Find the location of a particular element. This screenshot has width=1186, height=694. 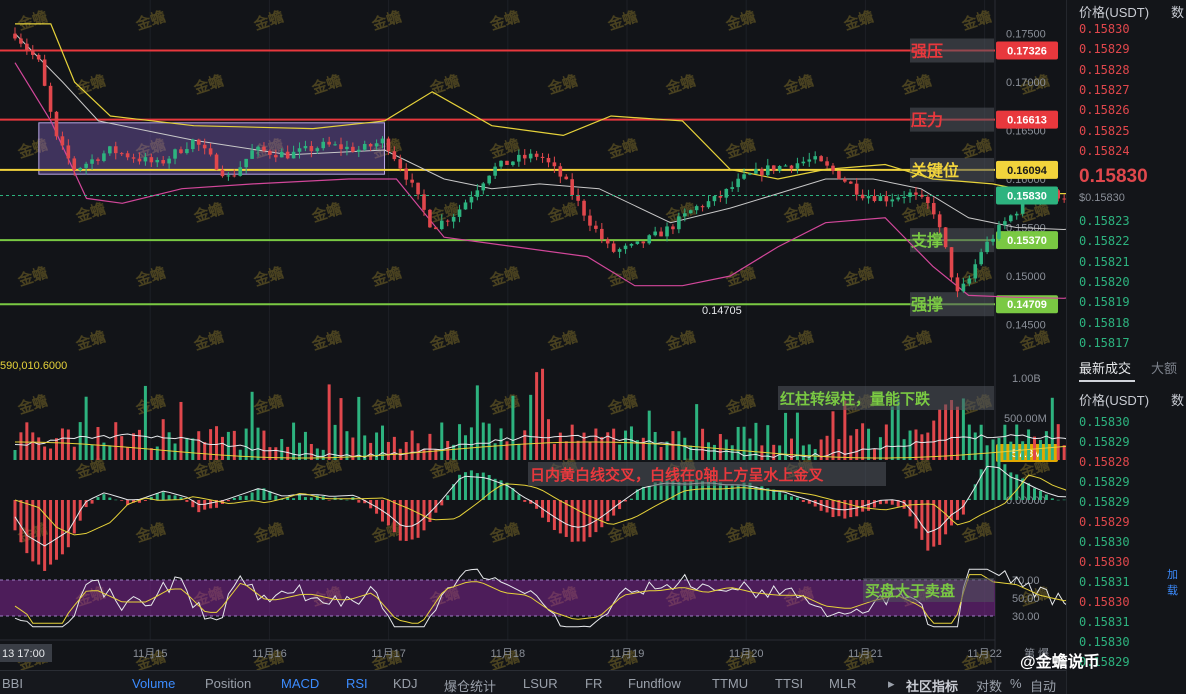

indicator-tab: Position is located at coordinates (228, 683).